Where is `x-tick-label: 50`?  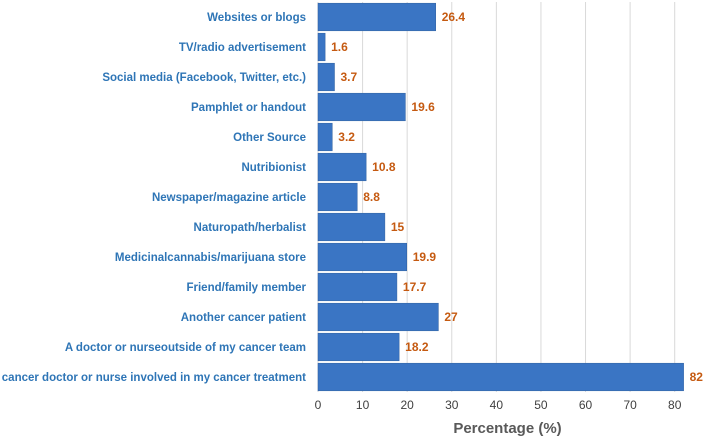 x-tick-label: 50 is located at coordinates (541, 405).